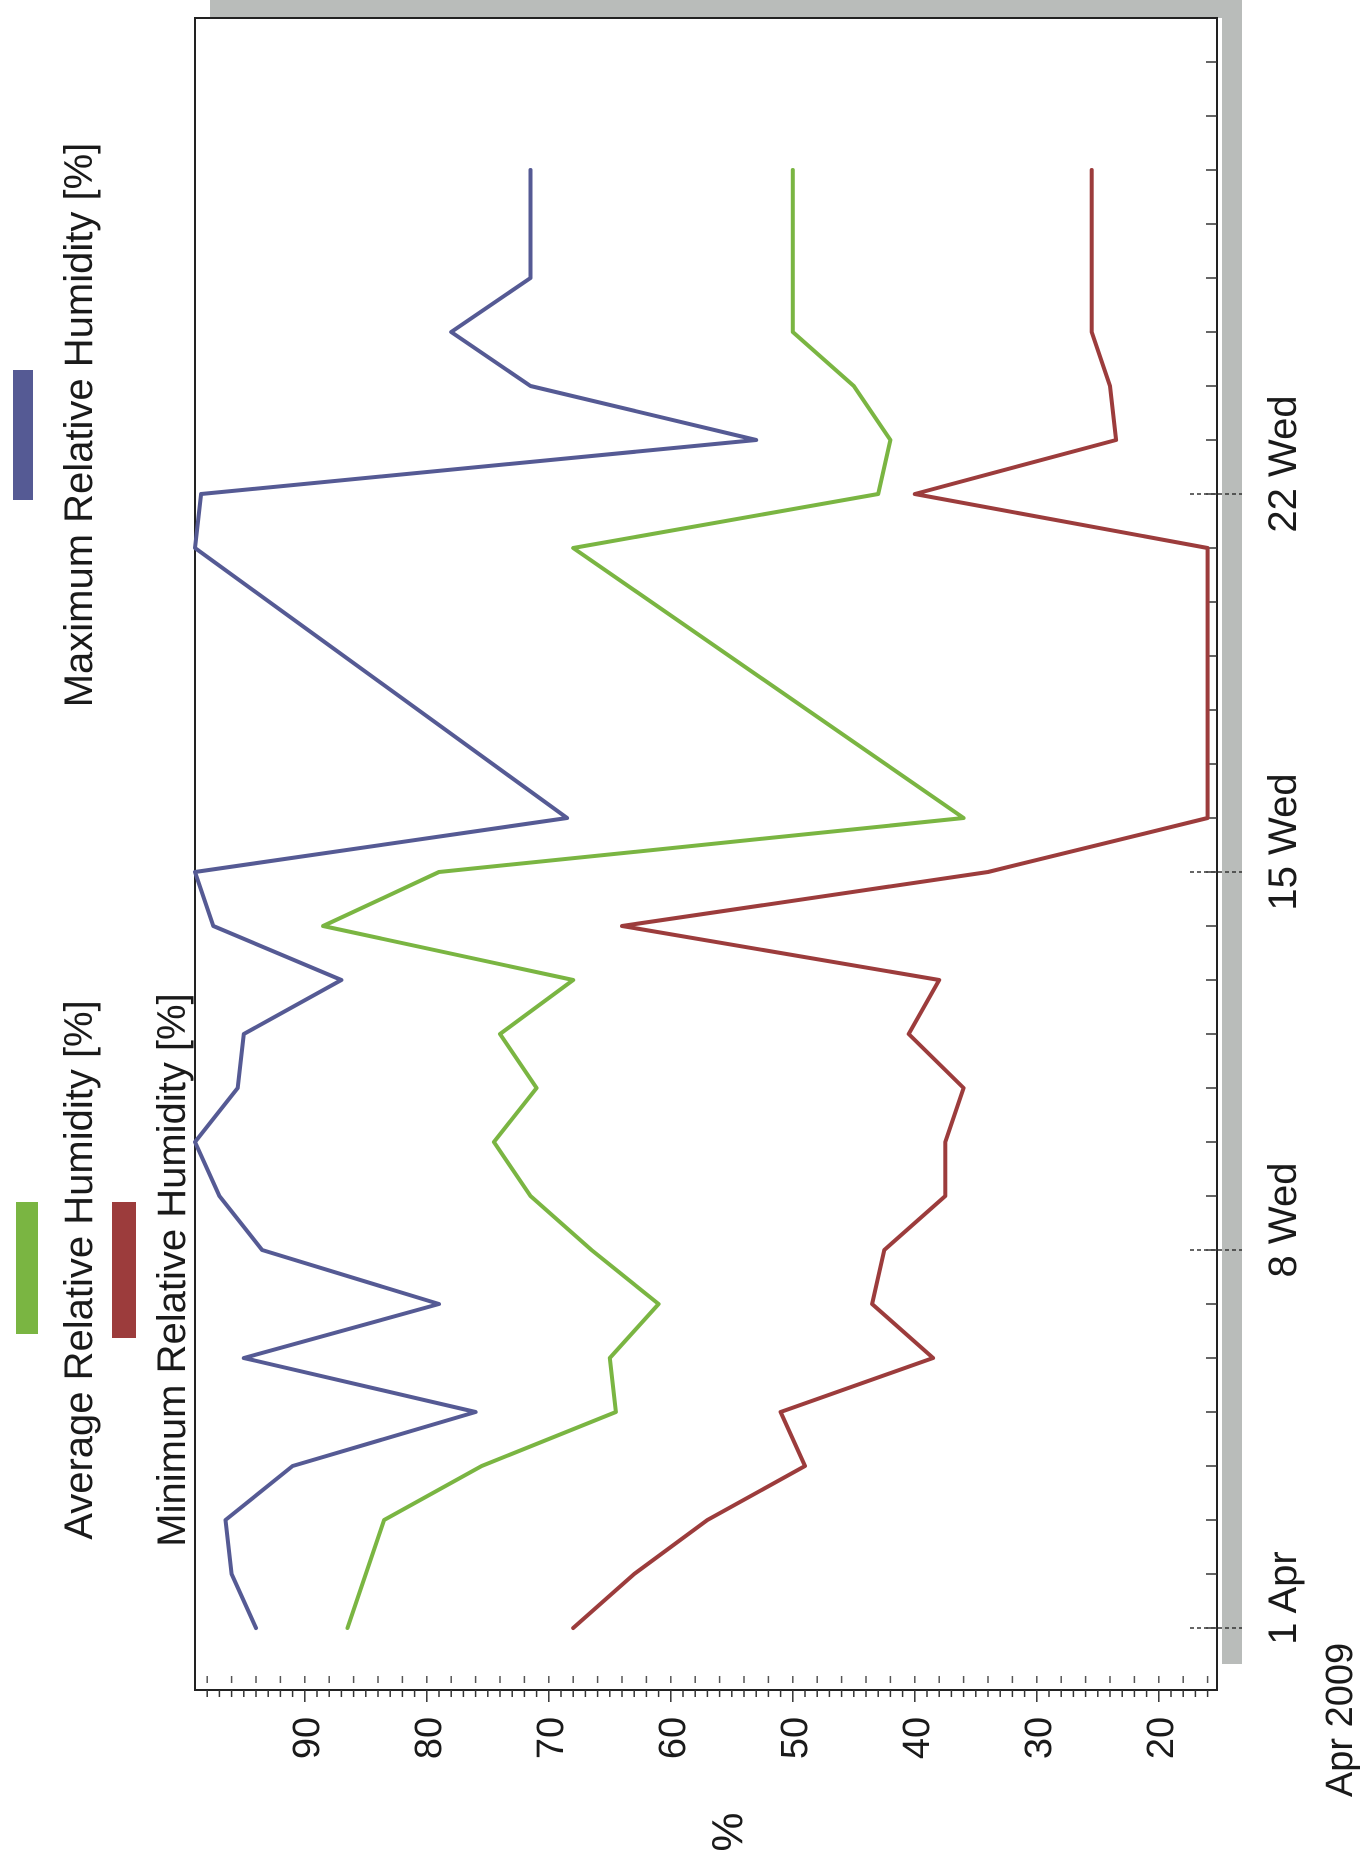 The image size is (1367, 1854). What do you see at coordinates (79, 1270) in the screenshot?
I see `legend-label-avg: Average Relative Humidity [%]` at bounding box center [79, 1270].